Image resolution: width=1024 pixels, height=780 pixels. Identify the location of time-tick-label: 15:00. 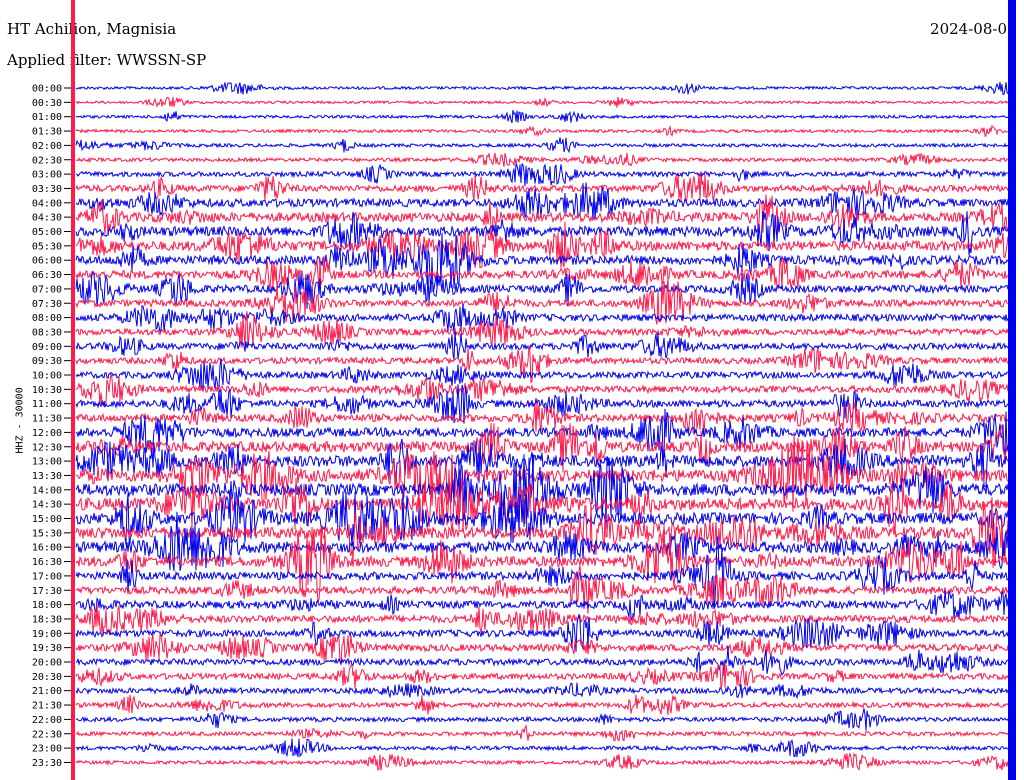
(47, 519).